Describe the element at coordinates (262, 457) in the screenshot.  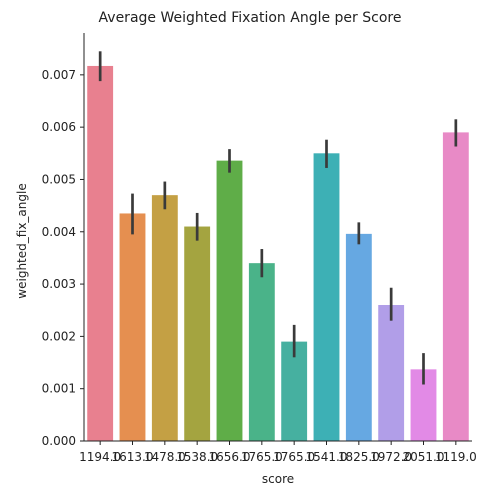
I see `x-tick-label-6: 1765.0` at that location.